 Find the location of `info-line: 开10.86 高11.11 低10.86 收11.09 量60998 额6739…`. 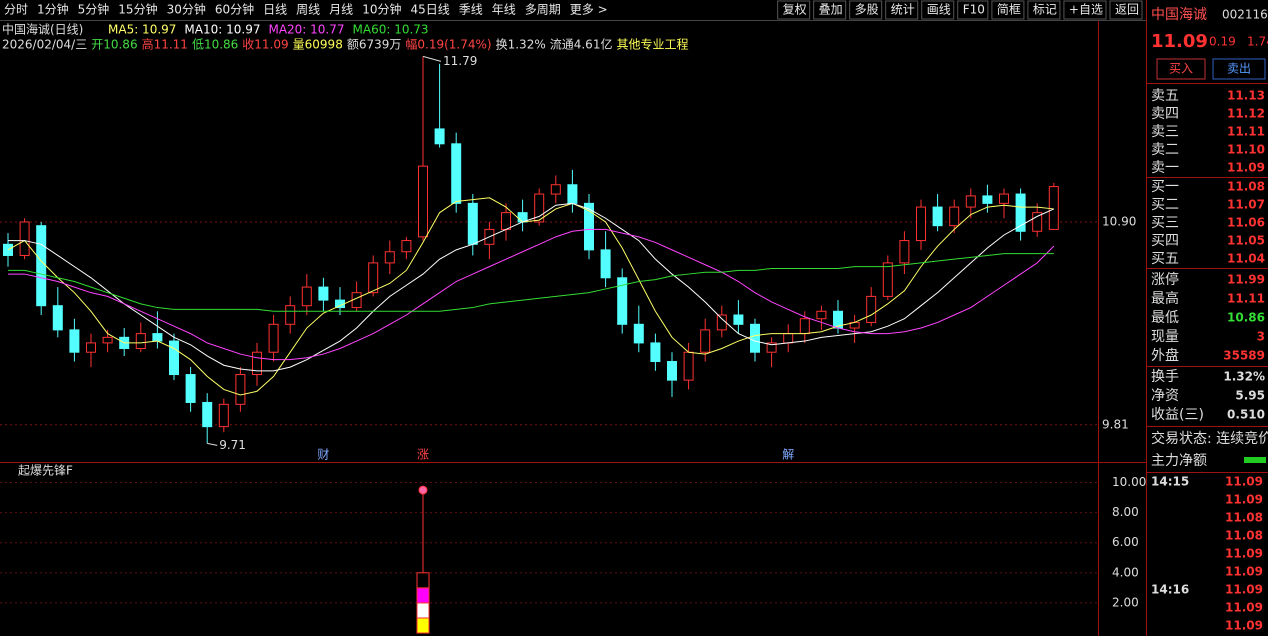

info-line: 开10.86 高11.11 低10.86 收11.09 量60998 额6739… is located at coordinates (389, 44).